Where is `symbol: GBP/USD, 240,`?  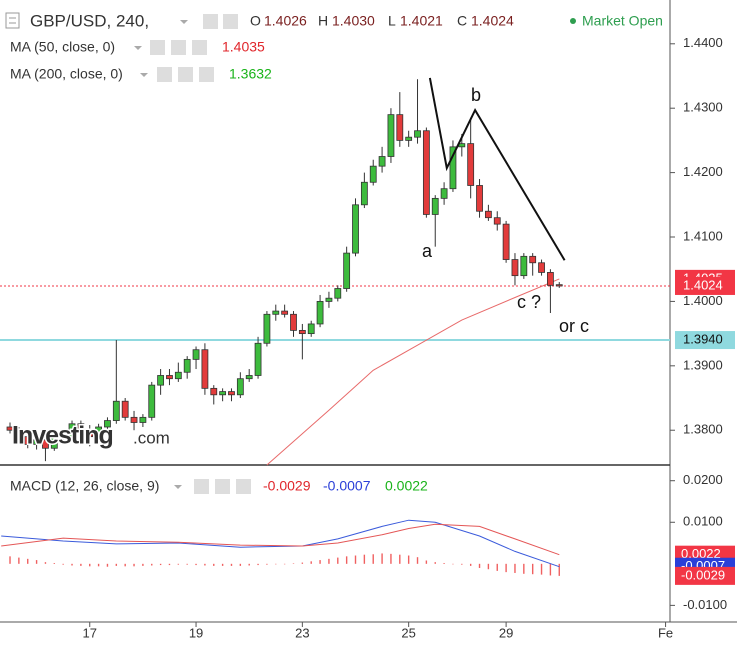
symbol: GBP/USD, 240, is located at coordinates (89, 20).